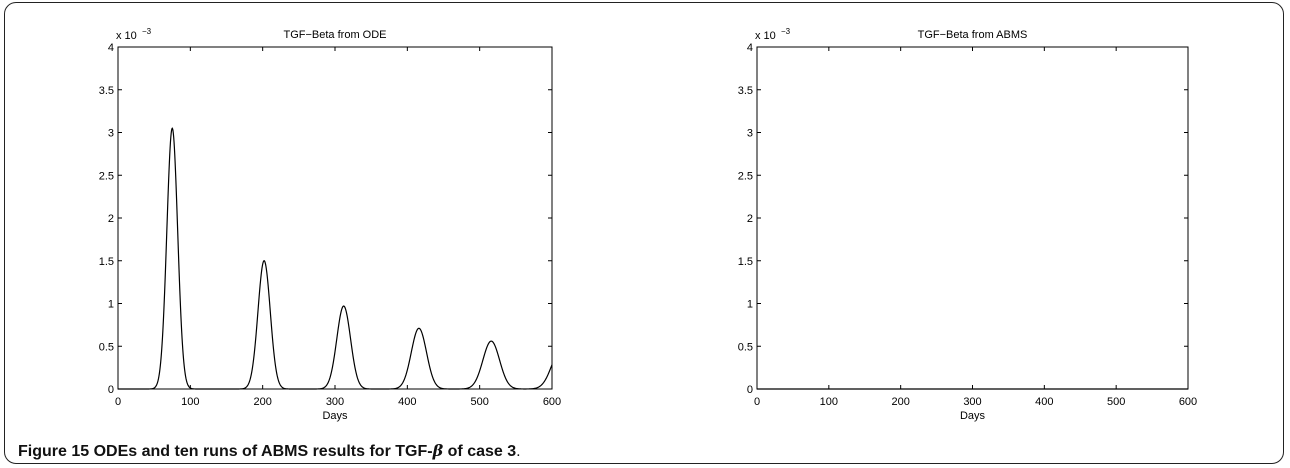  Describe the element at coordinates (745, 176) in the screenshot. I see `abms-y-tick-label: 2.5` at that location.